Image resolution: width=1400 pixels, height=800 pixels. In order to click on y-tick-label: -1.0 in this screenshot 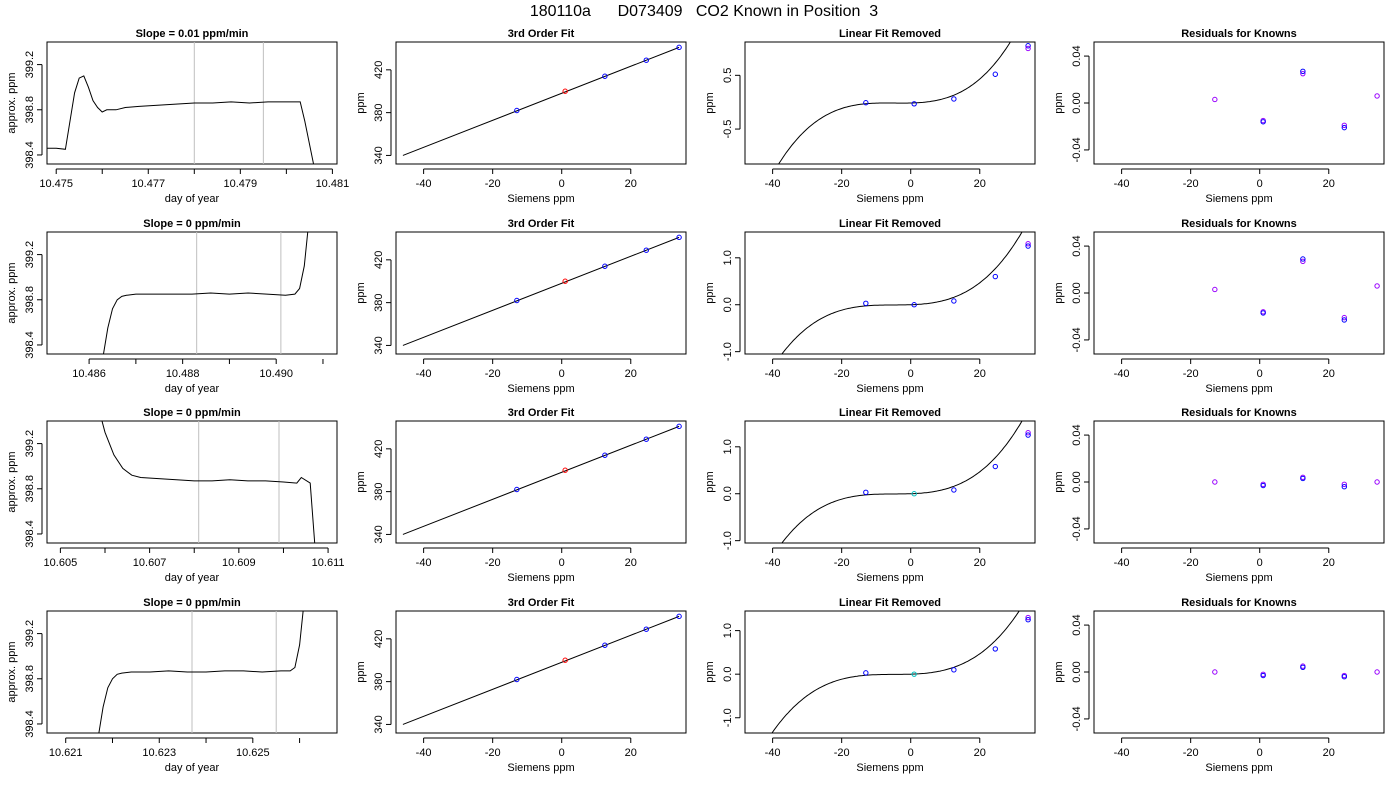, I will do `click(728, 540)`.